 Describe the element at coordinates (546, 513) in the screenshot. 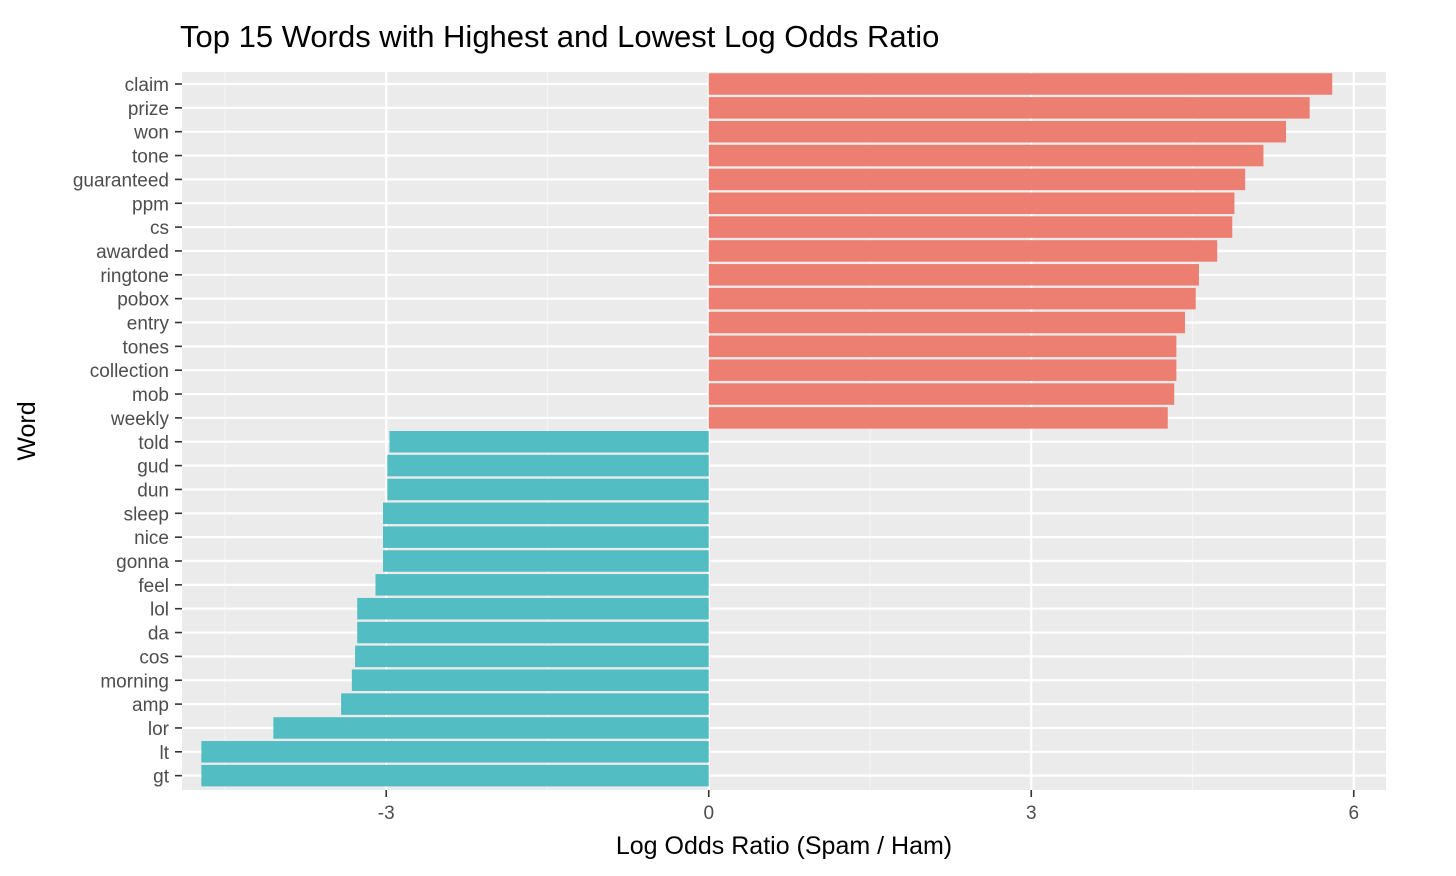

I see `bar-sleep` at that location.